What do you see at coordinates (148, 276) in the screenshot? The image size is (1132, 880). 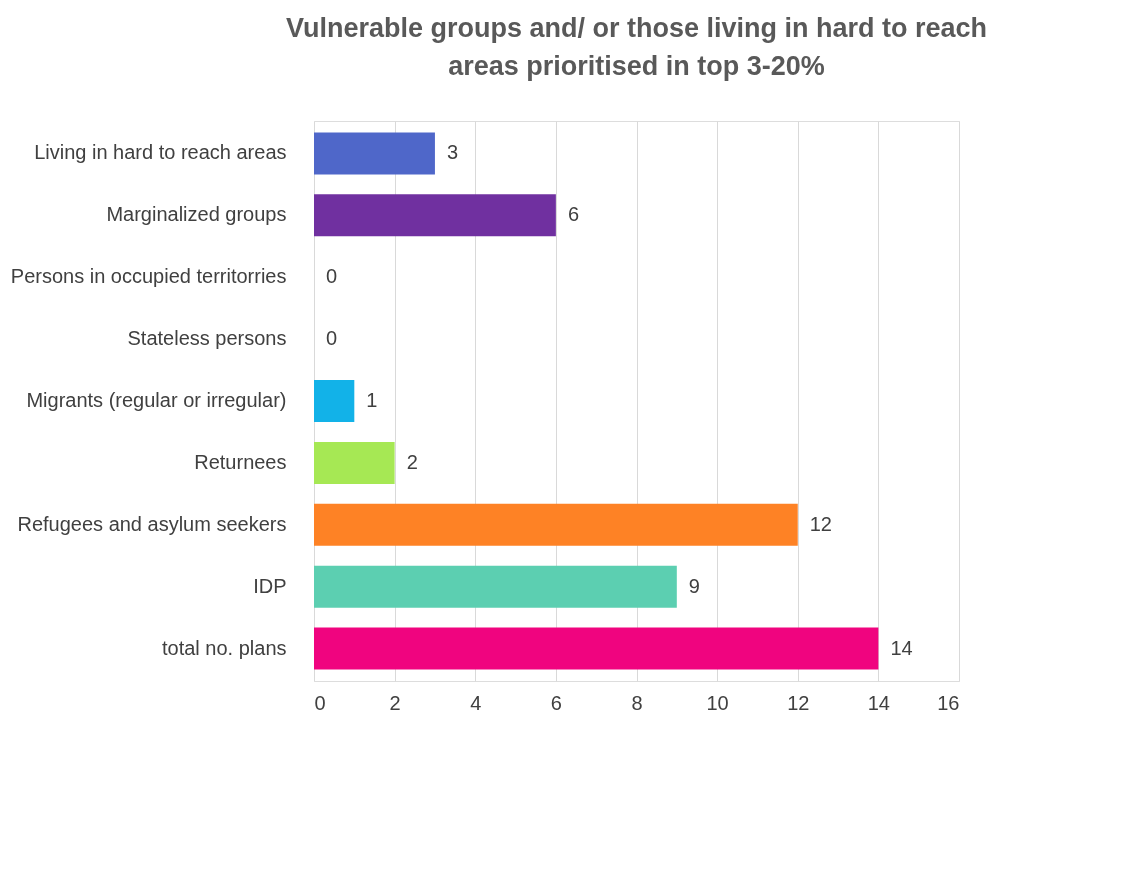 I see `y-tick-label: Persons in occupied territorries` at bounding box center [148, 276].